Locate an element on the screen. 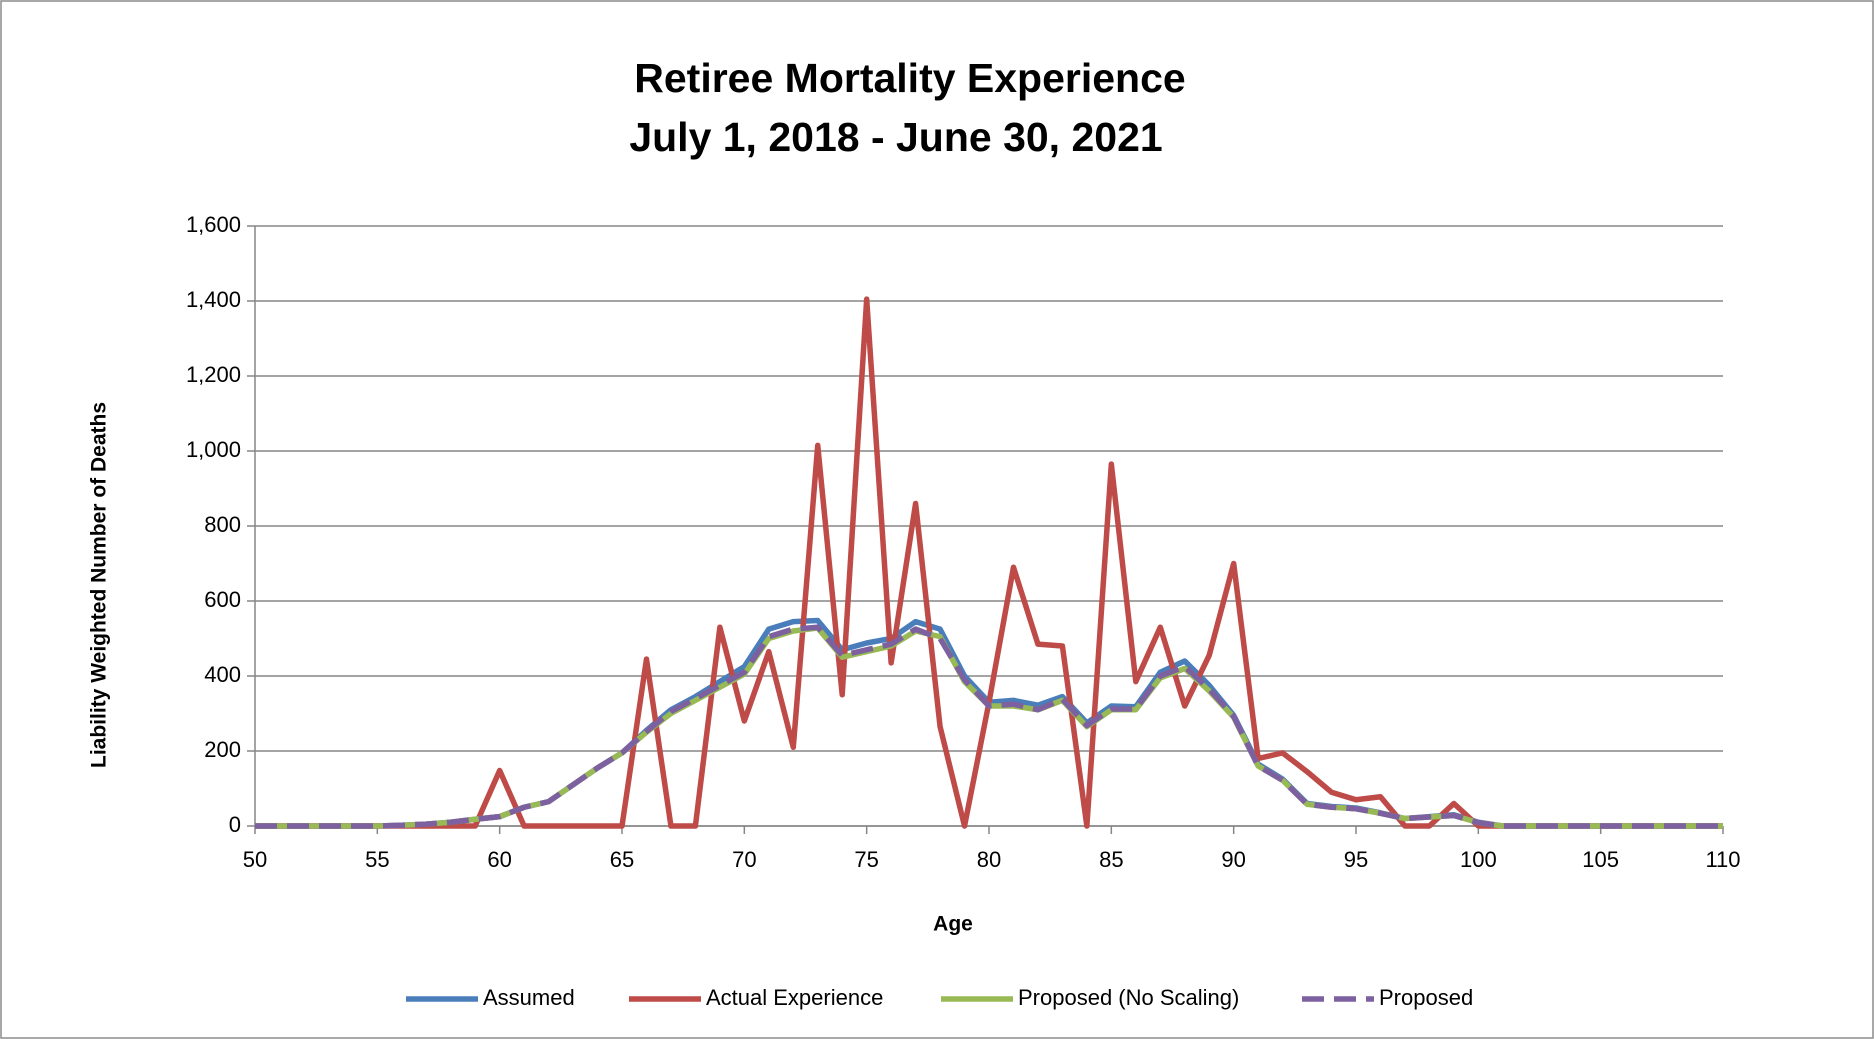 The width and height of the screenshot is (1874, 1039). x-tick-label: 55 is located at coordinates (377, 859).